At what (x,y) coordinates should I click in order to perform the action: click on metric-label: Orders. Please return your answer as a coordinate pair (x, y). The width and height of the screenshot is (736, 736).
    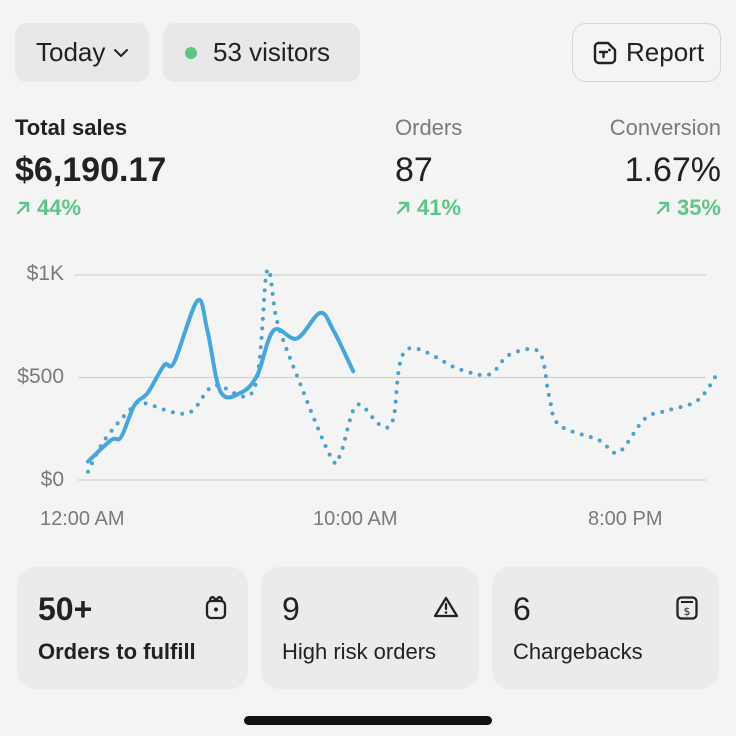
    Looking at the image, I should click on (429, 127).